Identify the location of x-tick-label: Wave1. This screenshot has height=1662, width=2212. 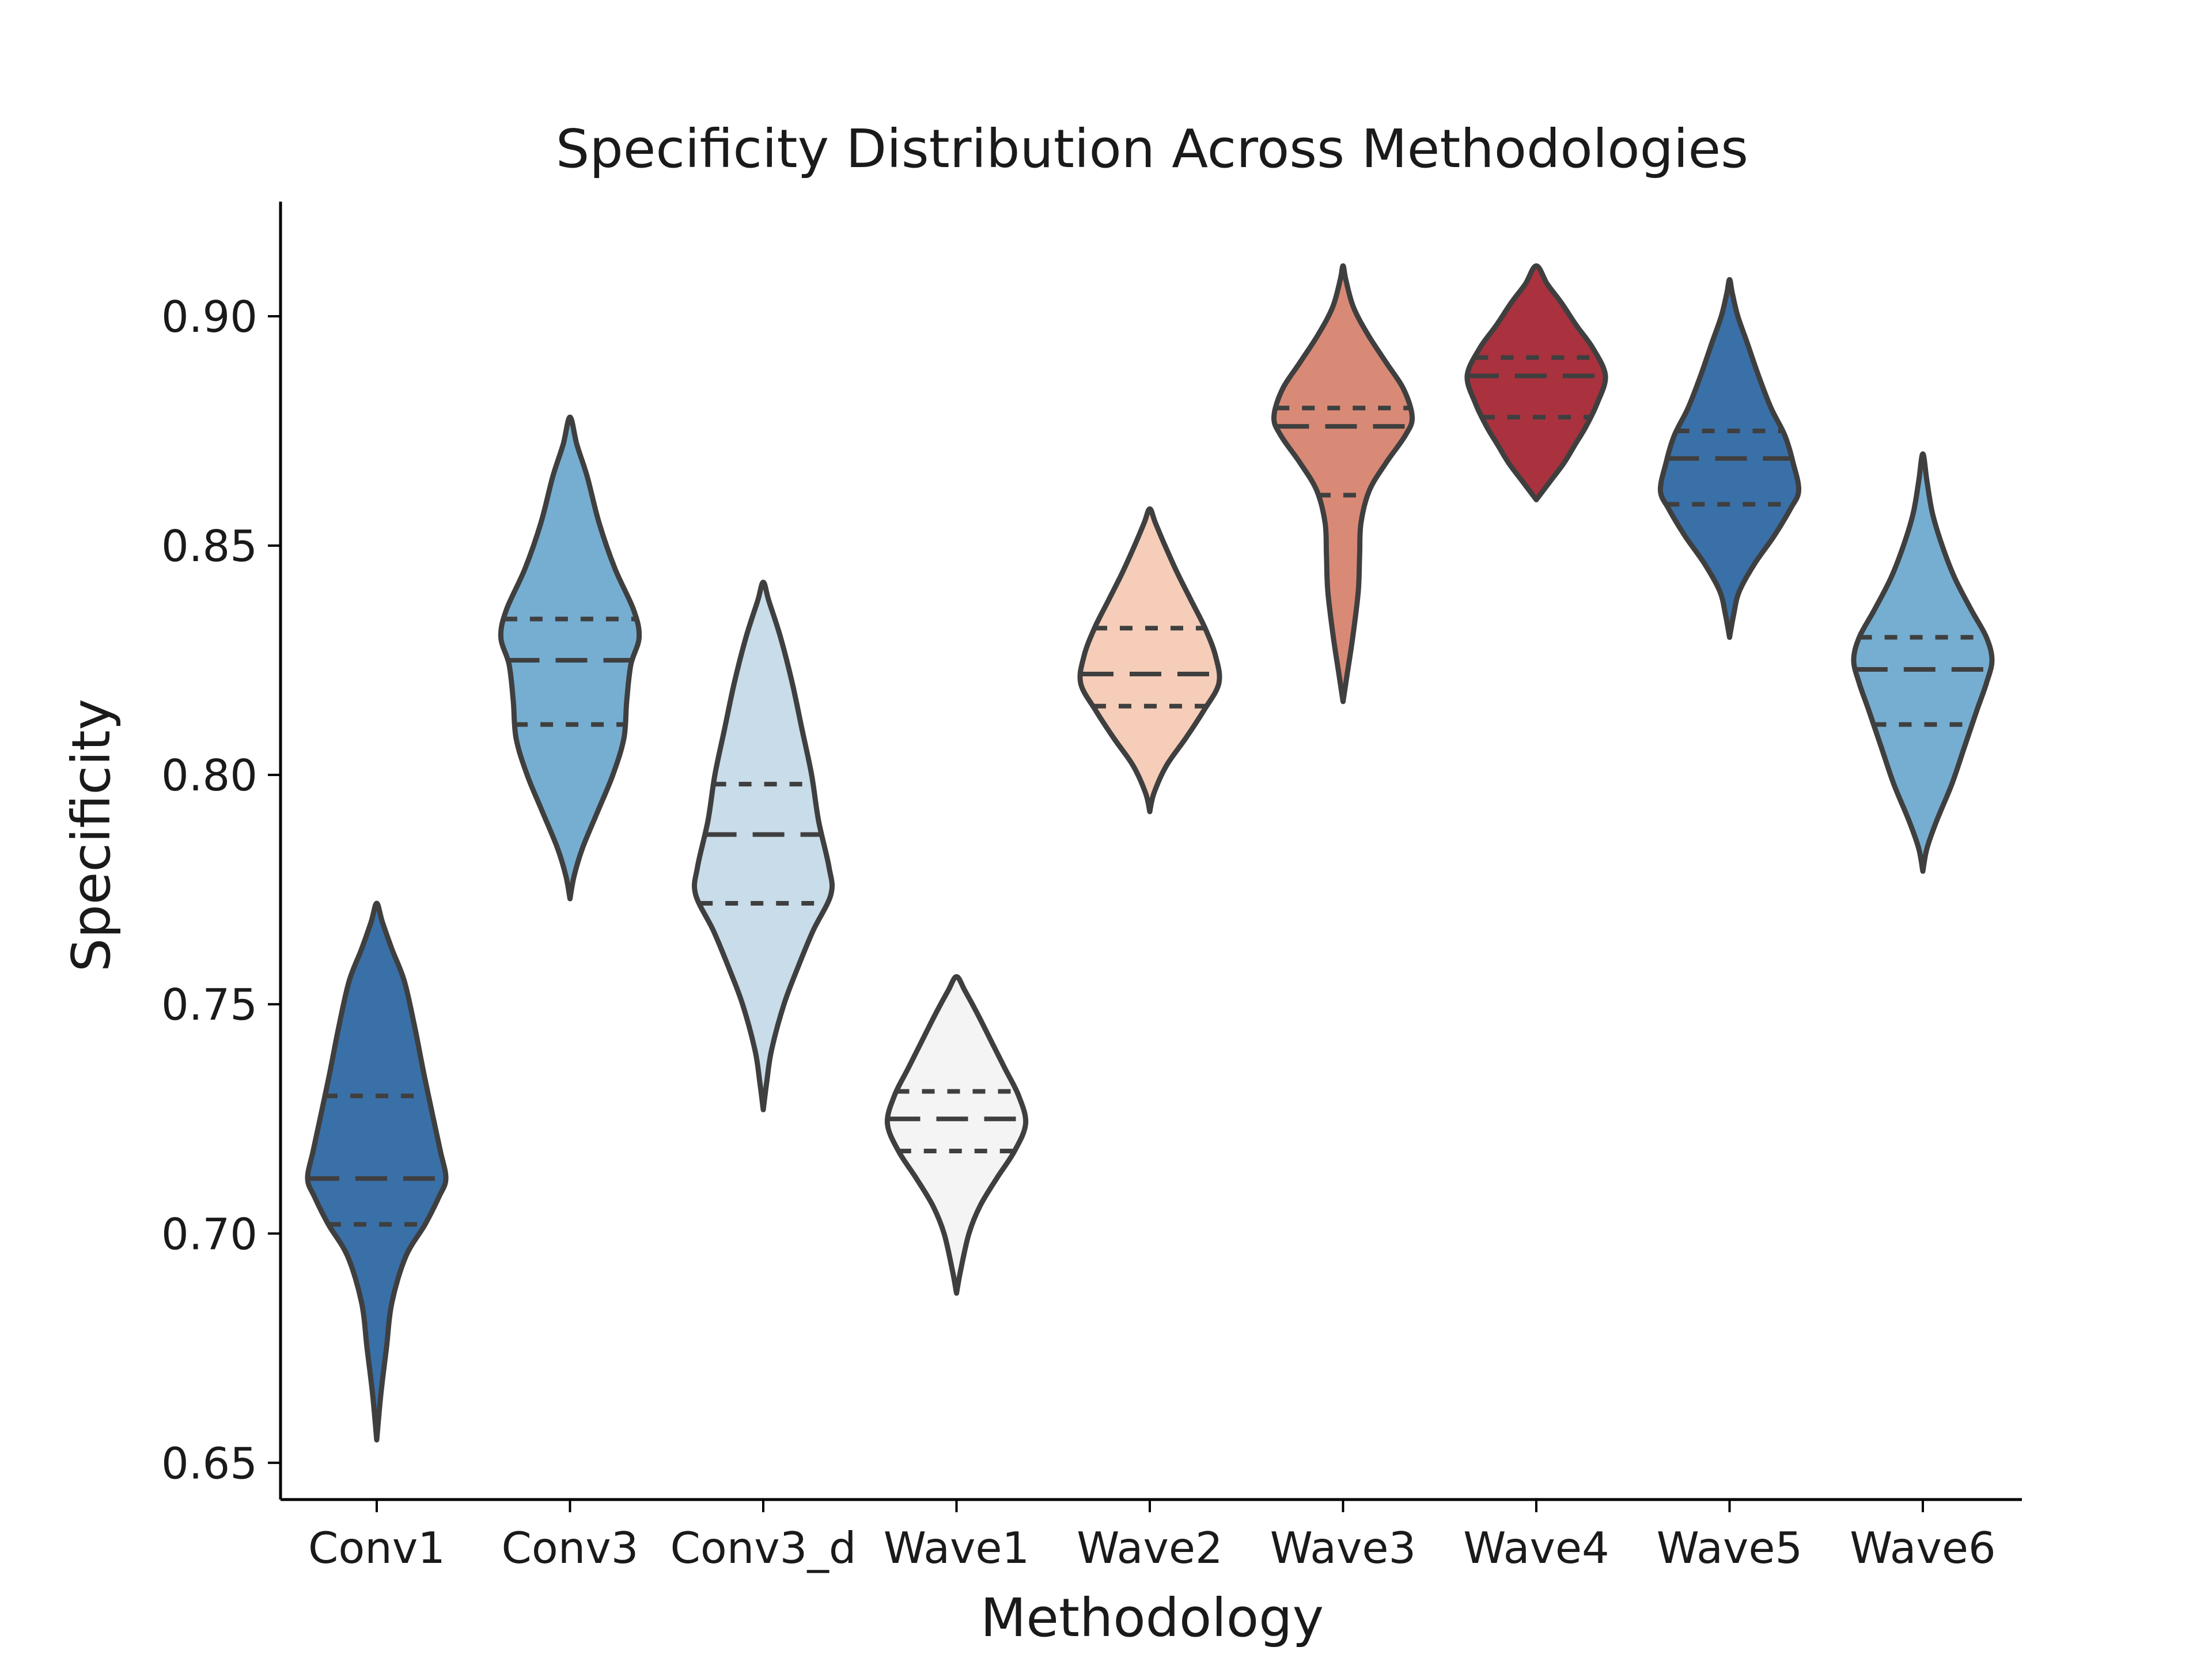
(957, 1548).